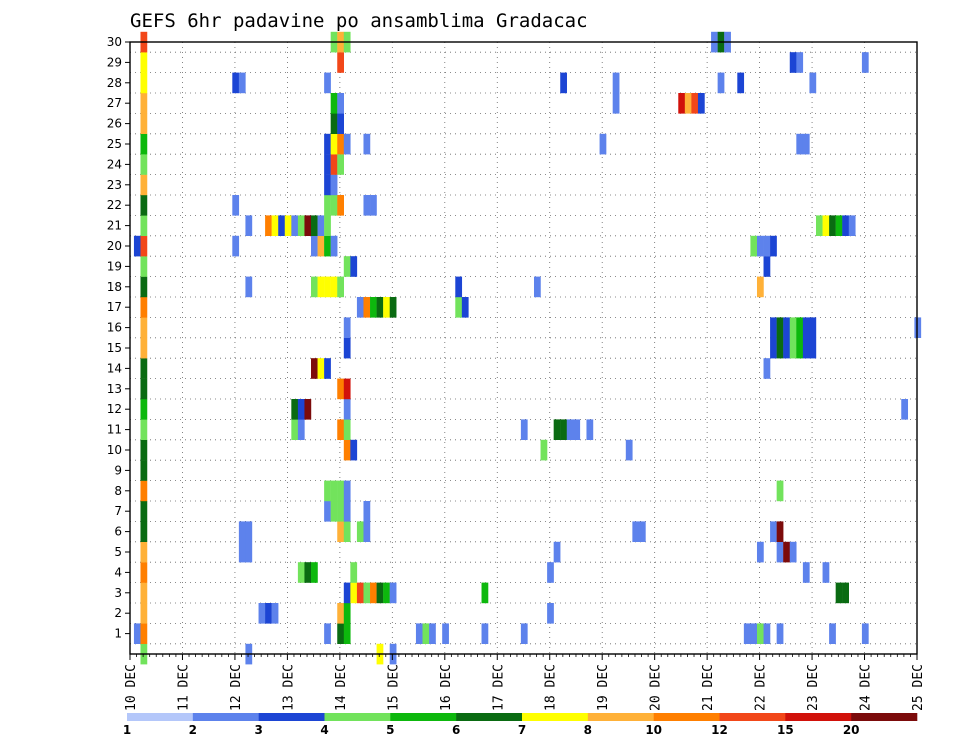  What do you see at coordinates (118, 511) in the screenshot?
I see `y-tick-label: 7` at bounding box center [118, 511].